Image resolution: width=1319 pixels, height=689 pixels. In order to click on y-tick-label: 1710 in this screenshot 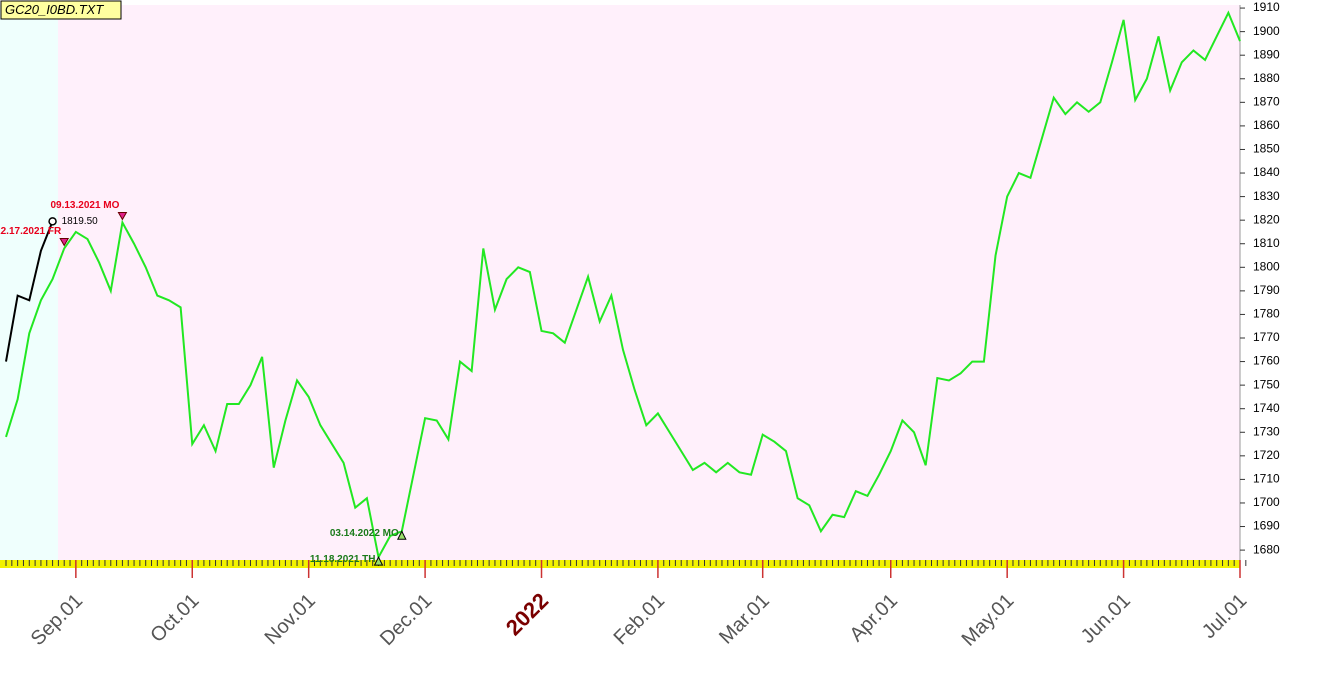, I will do `click(1266, 479)`.